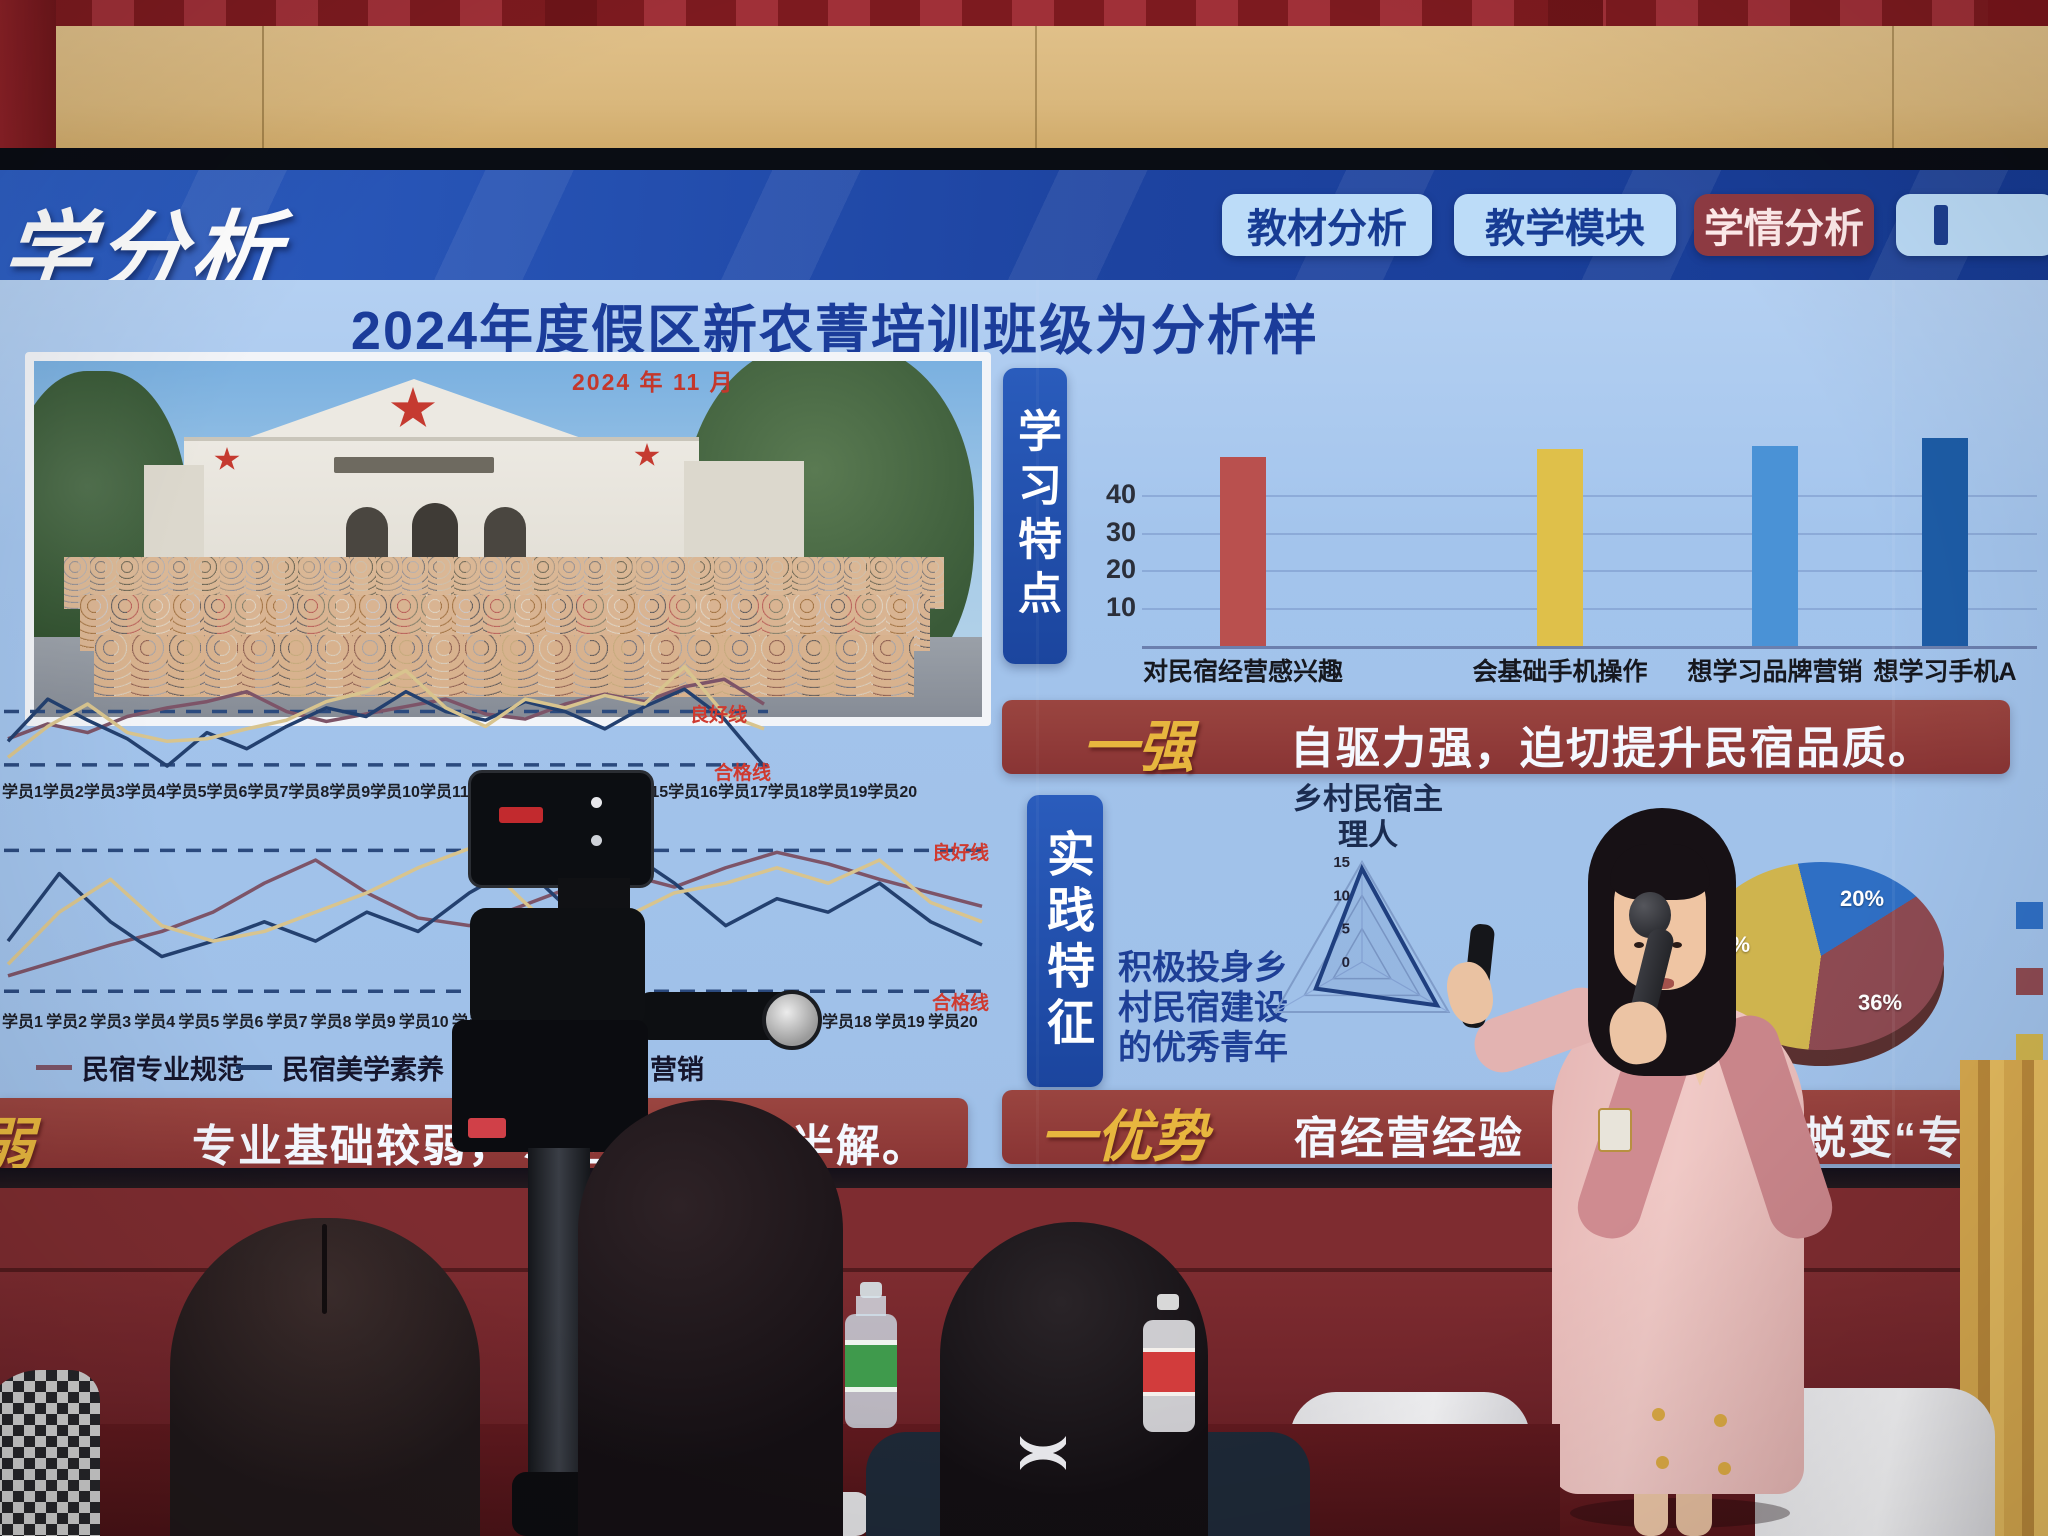 This screenshot has width=2048, height=1536. Describe the element at coordinates (163, 1070) in the screenshot. I see `legend-label: 民宿专业规范` at that location.